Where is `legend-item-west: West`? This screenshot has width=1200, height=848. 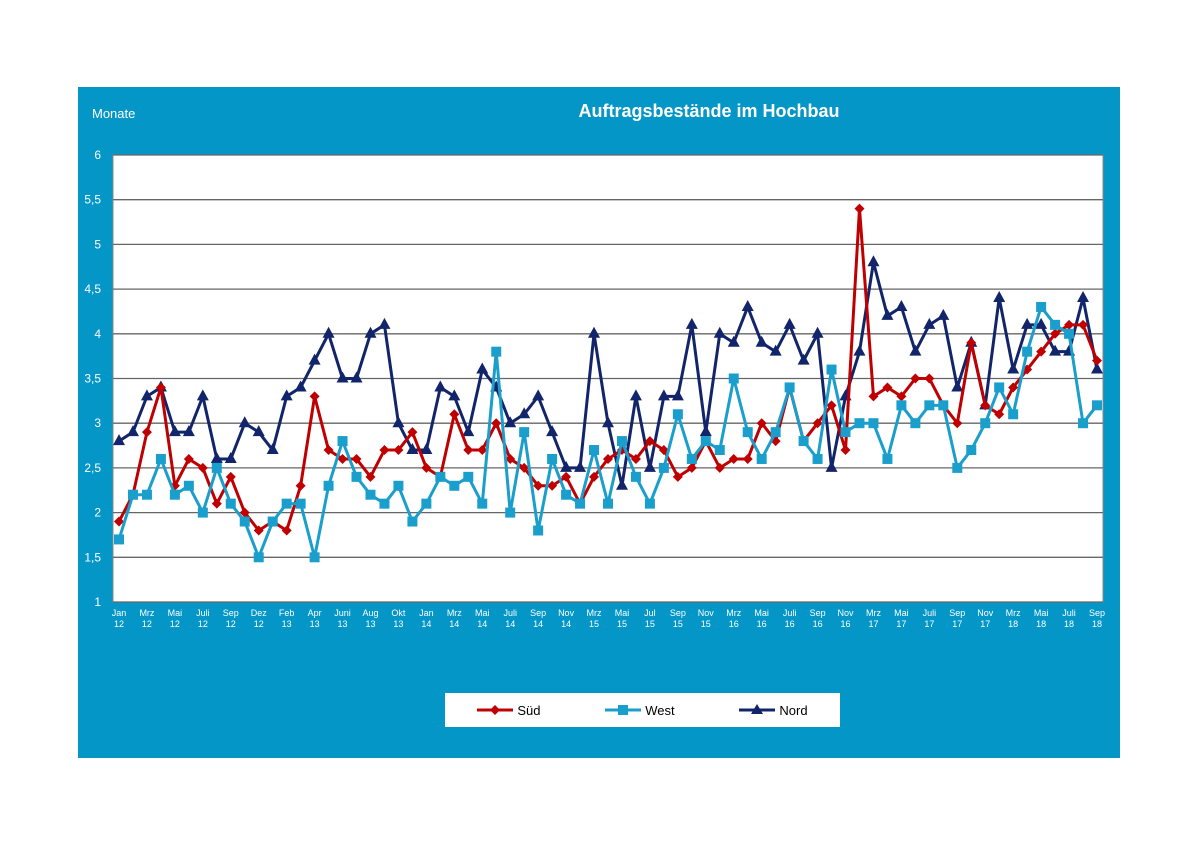
legend-item-west: West is located at coordinates (640, 710).